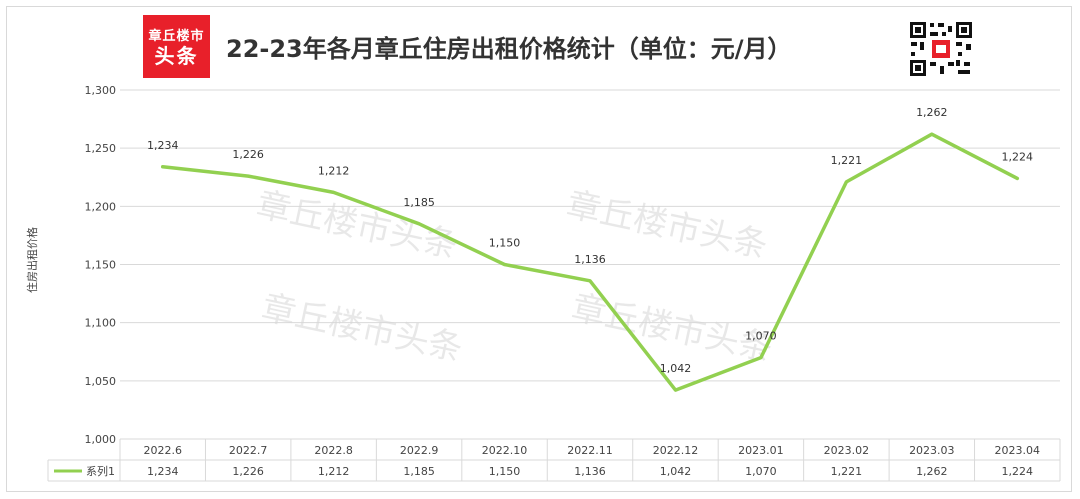 This screenshot has width=1080, height=499. I want to click on data-label: 1,262, so click(932, 112).